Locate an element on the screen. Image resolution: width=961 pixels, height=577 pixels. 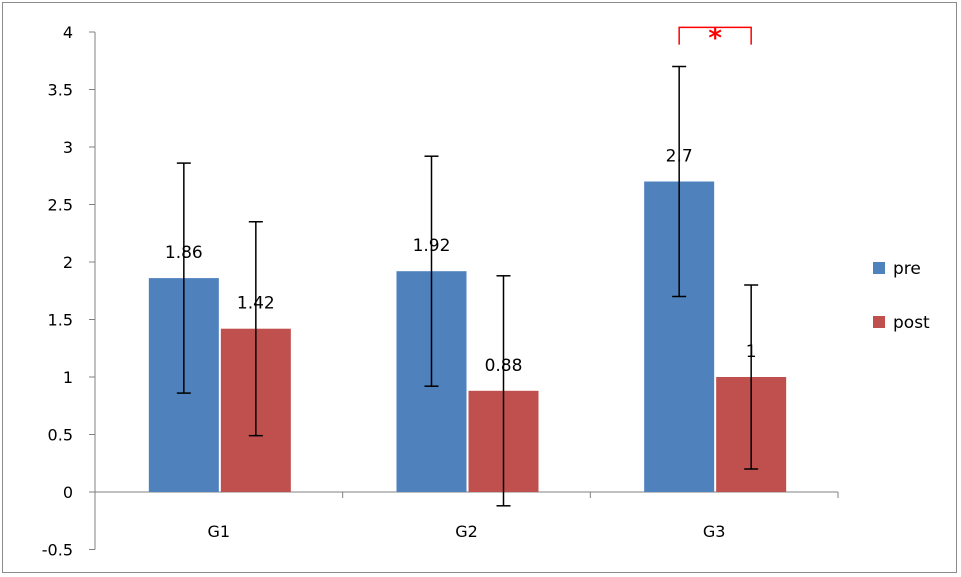
legend-label-pre: pre is located at coordinates (907, 269).